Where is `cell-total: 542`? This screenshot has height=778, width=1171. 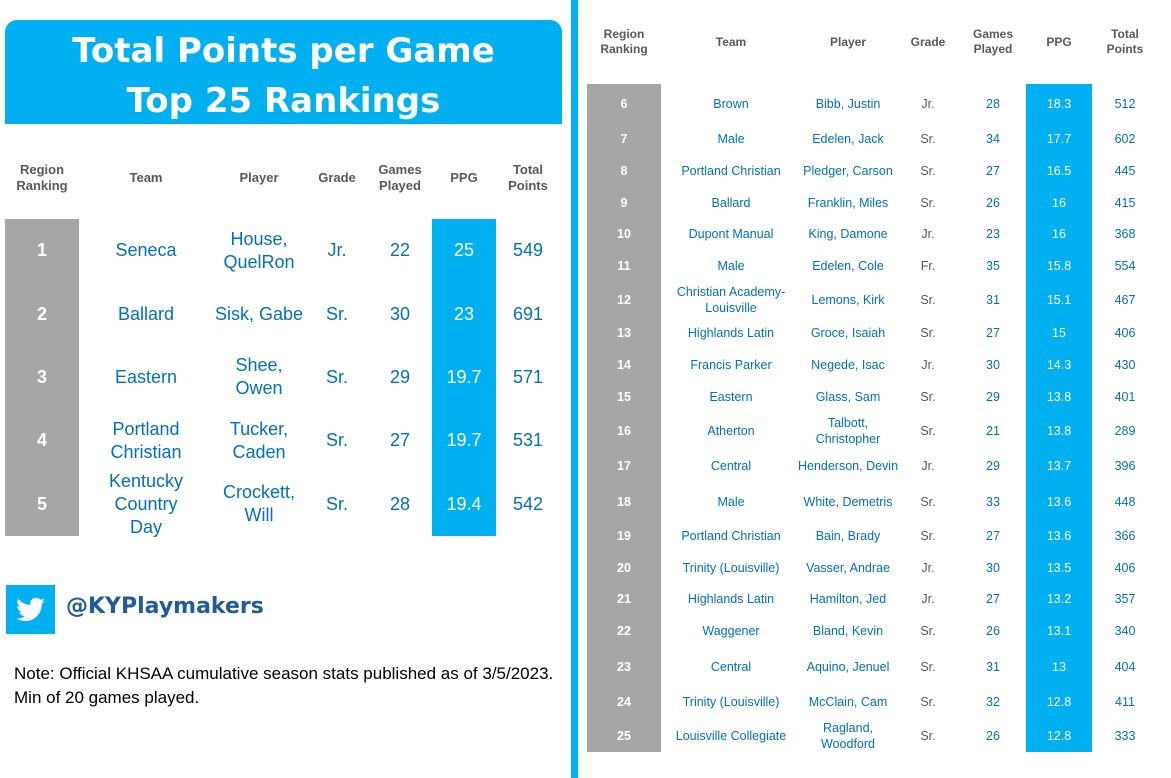
cell-total: 542 is located at coordinates (528, 503).